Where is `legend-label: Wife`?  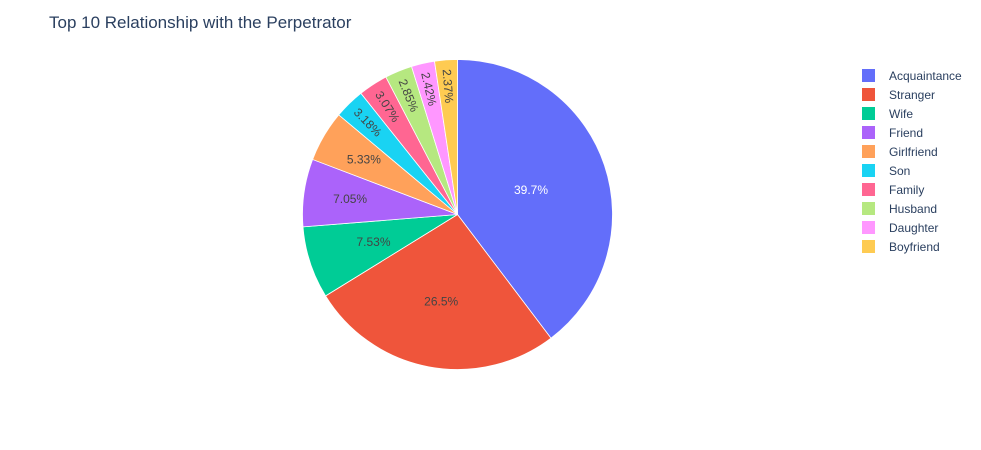 legend-label: Wife is located at coordinates (901, 113).